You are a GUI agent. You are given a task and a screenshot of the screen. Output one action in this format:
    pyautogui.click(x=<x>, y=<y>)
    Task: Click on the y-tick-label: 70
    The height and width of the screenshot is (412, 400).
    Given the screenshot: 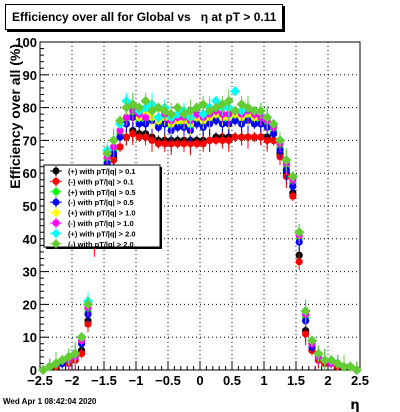 What is the action you would take?
    pyautogui.click(x=30, y=140)
    